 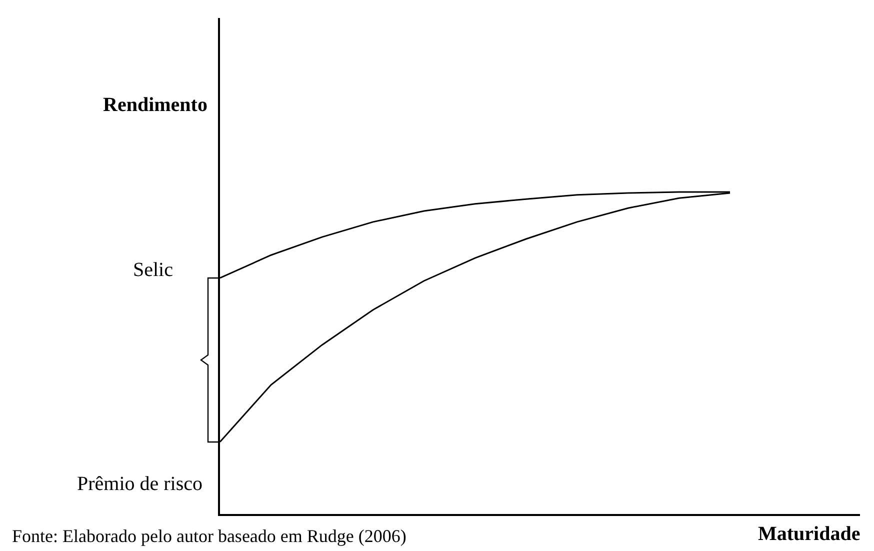 I want to click on source-note: Fonte: Elaborado pelo autor baseado em Rudge (2006), so click(x=209, y=536).